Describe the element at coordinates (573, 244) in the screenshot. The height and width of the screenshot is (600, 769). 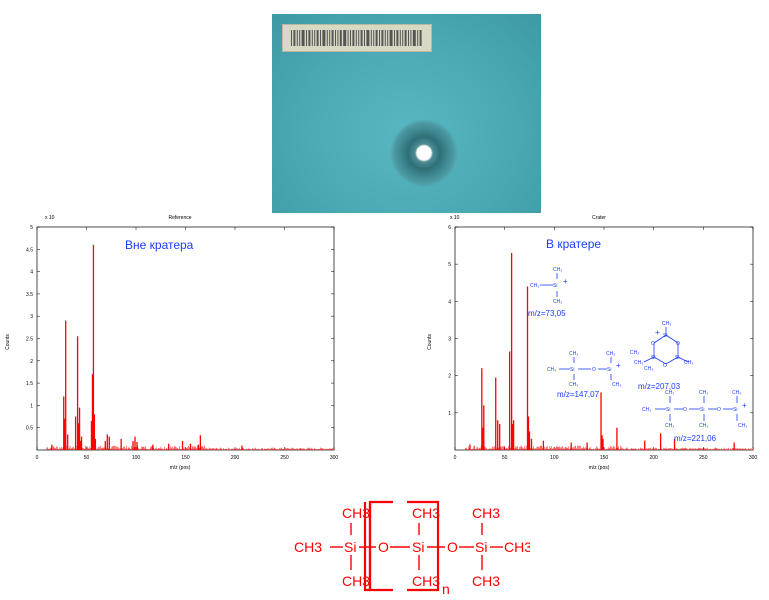
I see `annotation-in-crater: В кратере` at that location.